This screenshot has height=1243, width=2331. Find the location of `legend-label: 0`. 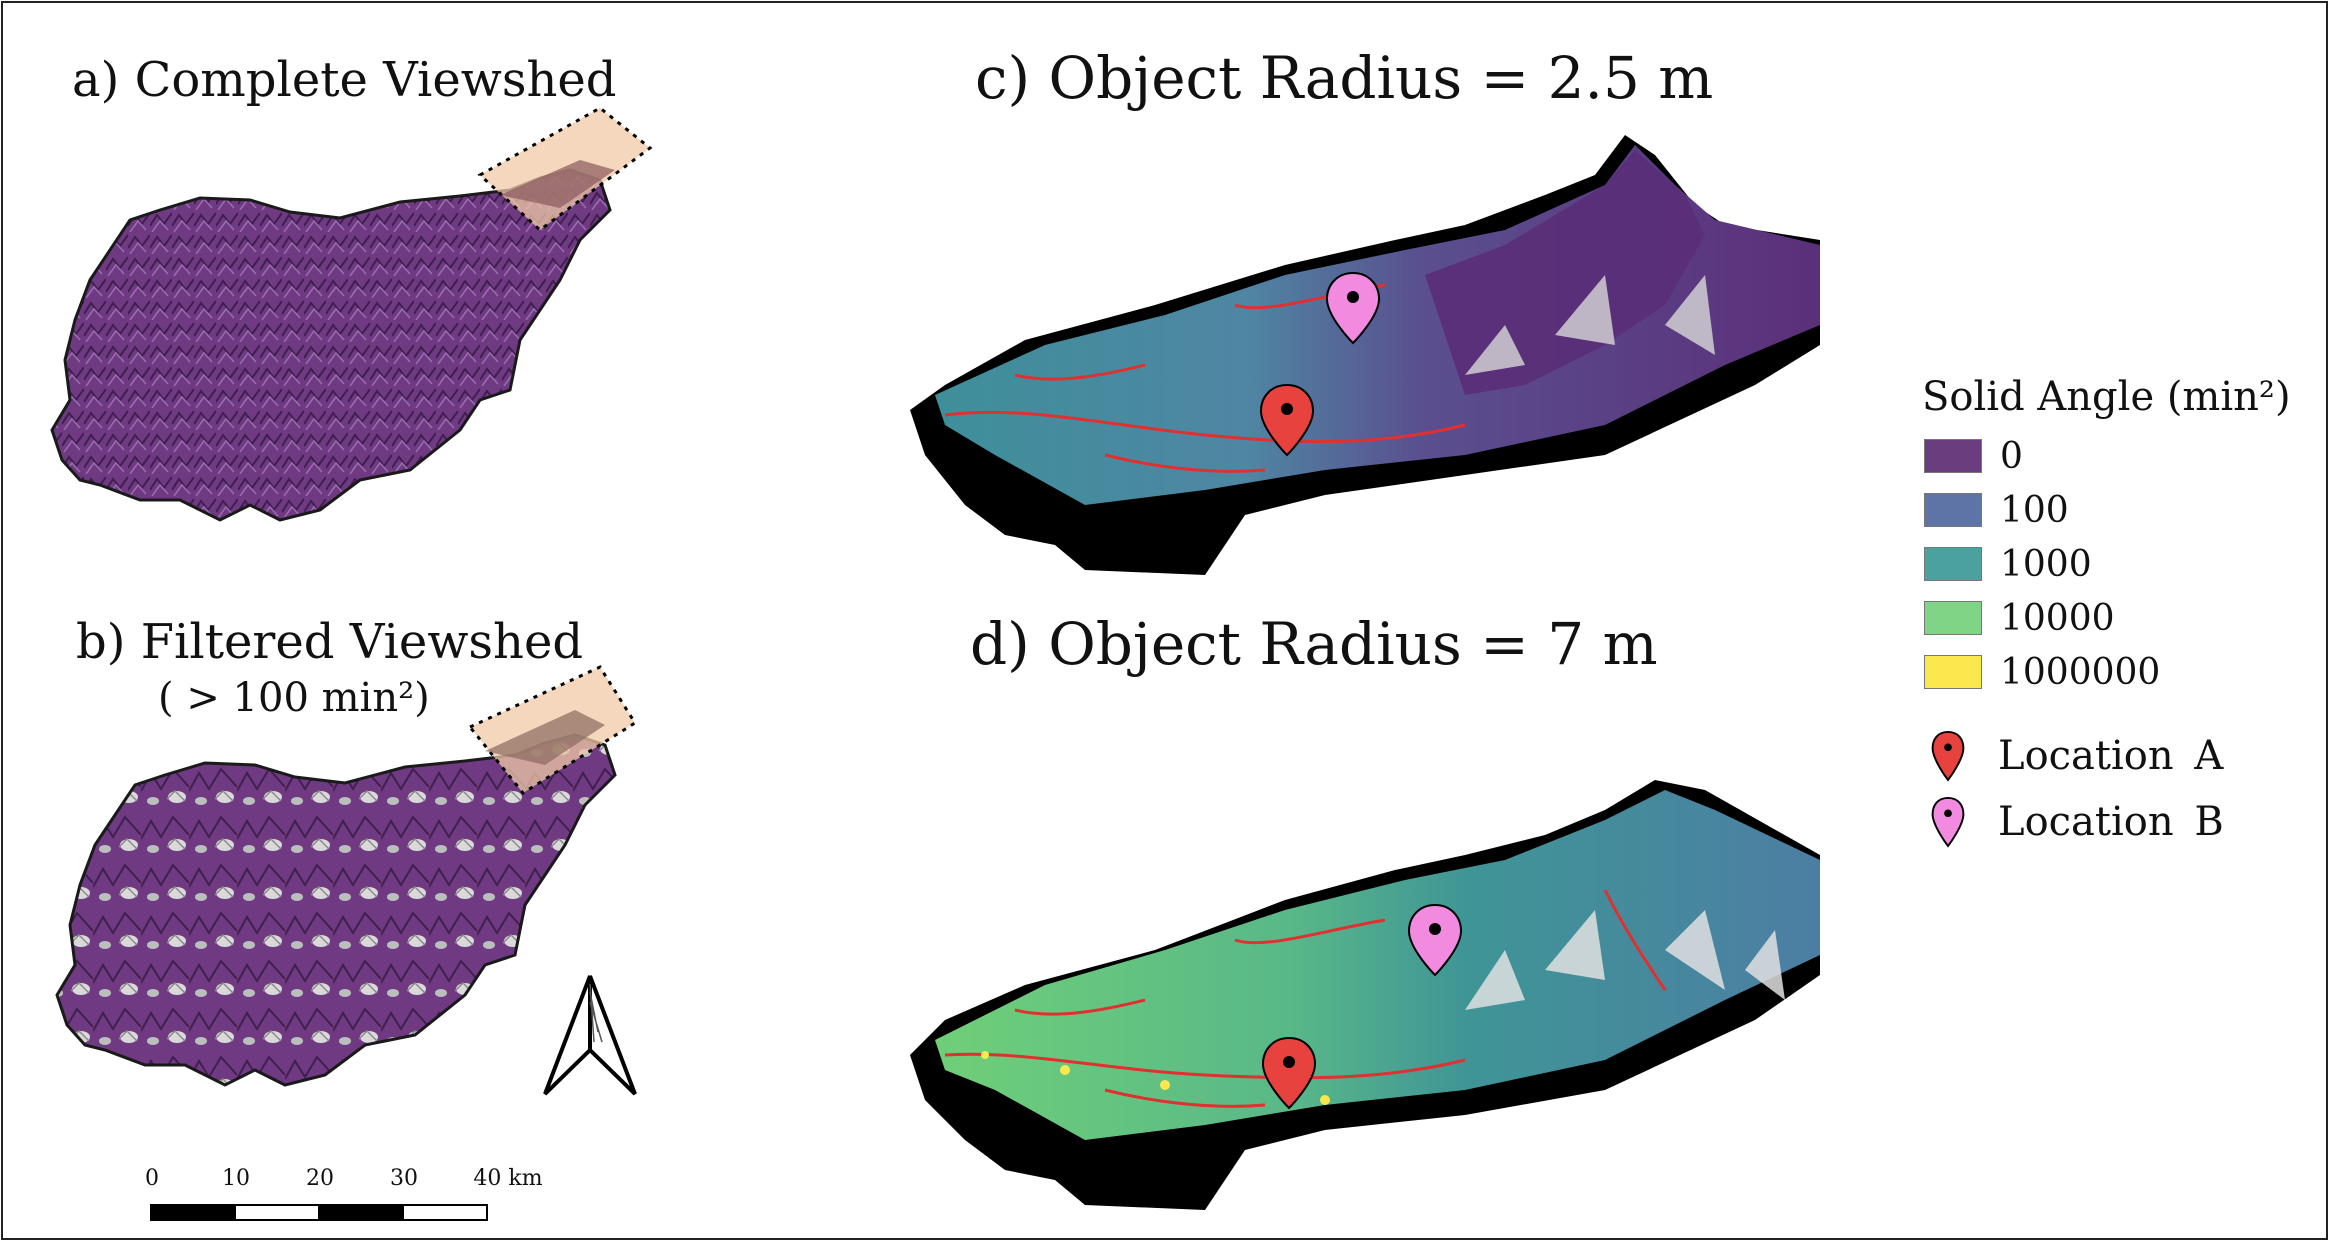

legend-label: 0 is located at coordinates (2011, 456).